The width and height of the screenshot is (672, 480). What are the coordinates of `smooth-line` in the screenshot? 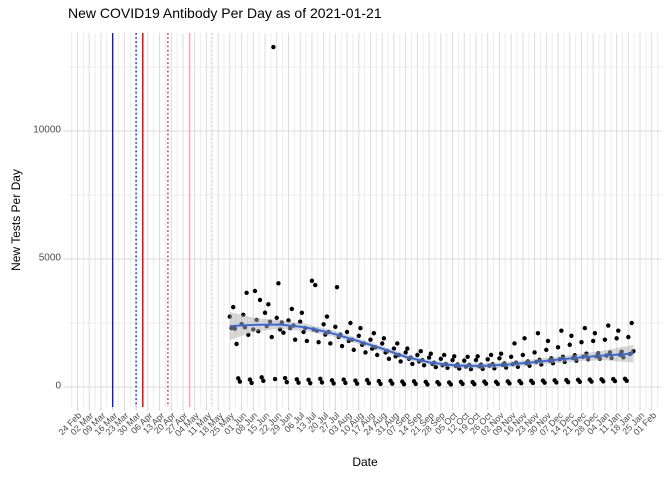 It's located at (431, 345).